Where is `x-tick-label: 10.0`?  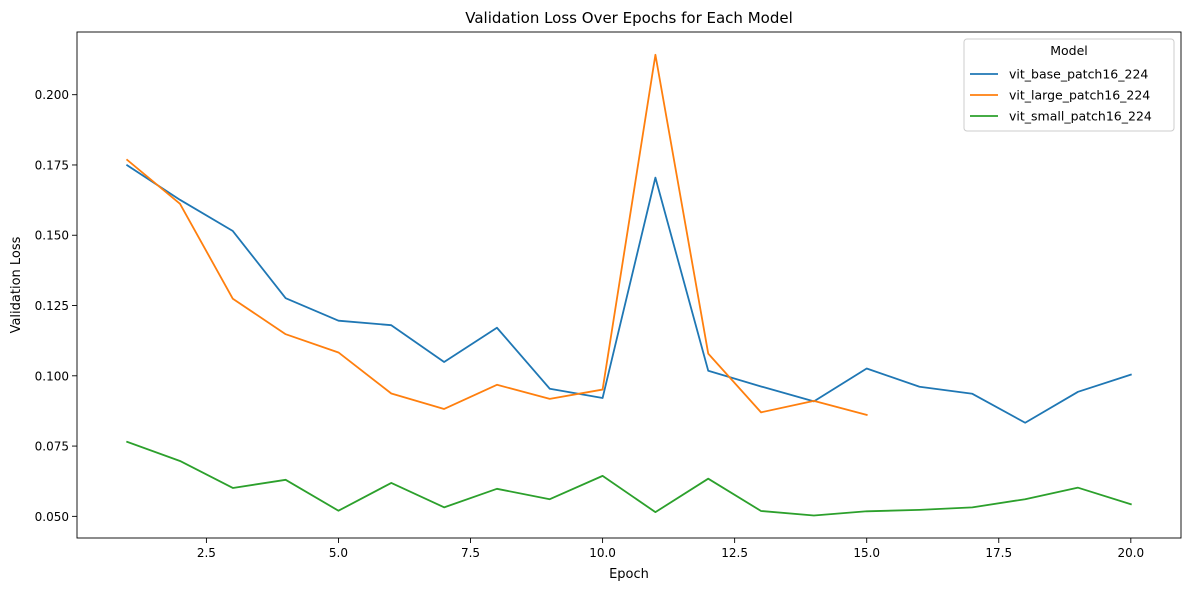 x-tick-label: 10.0 is located at coordinates (602, 553).